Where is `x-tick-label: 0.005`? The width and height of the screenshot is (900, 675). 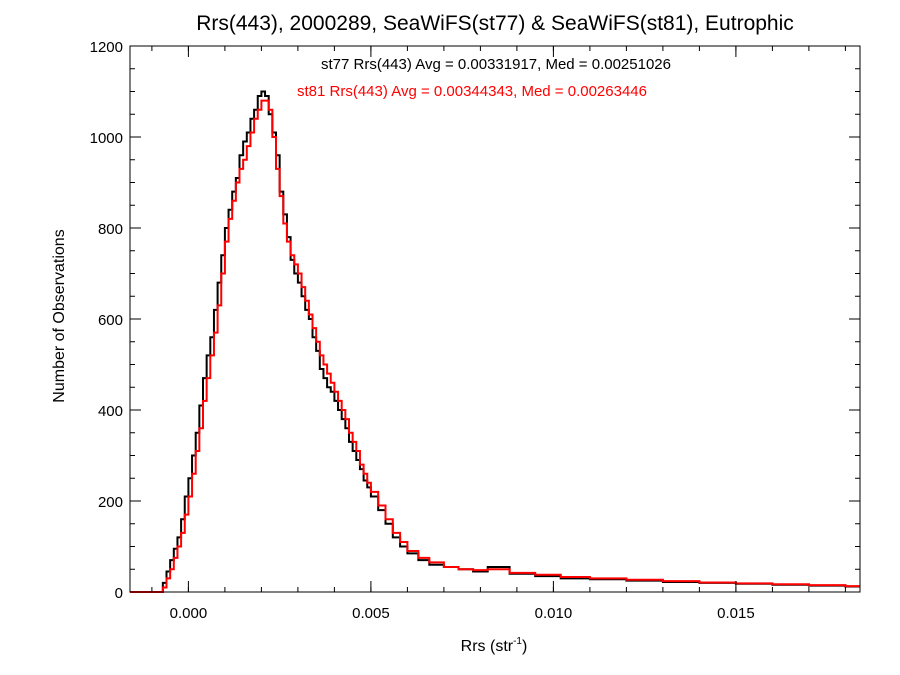
x-tick-label: 0.005 is located at coordinates (371, 613).